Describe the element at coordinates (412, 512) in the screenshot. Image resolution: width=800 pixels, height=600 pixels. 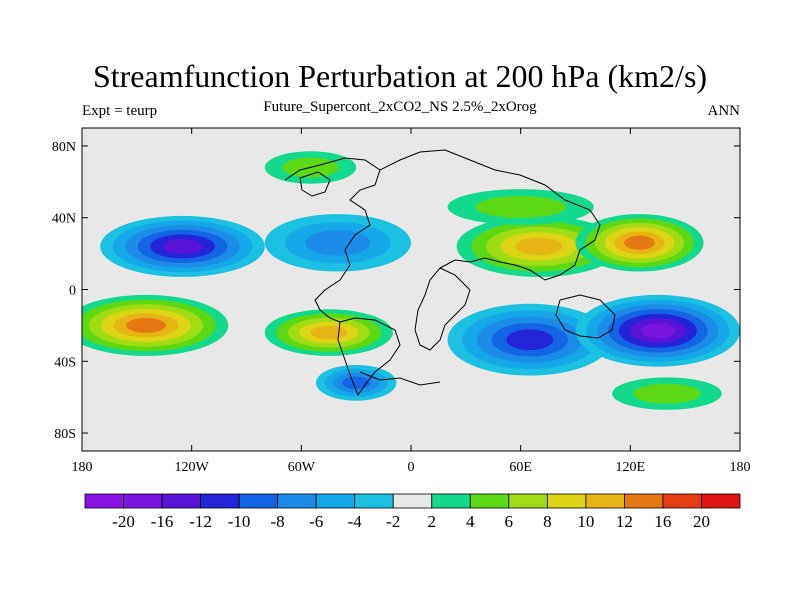
I see `colorbar: -20 -16 -12 -10 -8 -6 -4 -2 2 4 6 8 10 12 16 20` at that location.